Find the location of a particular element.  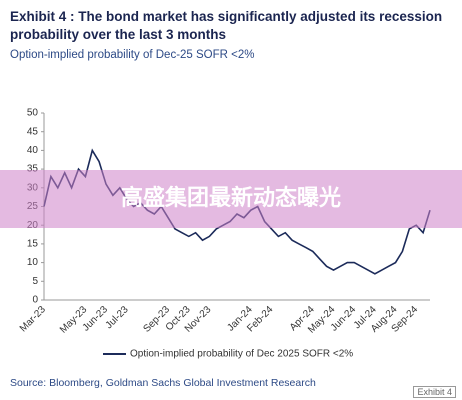

overlay-banner: 高盛集团最新动态曝光 is located at coordinates (231, 199).